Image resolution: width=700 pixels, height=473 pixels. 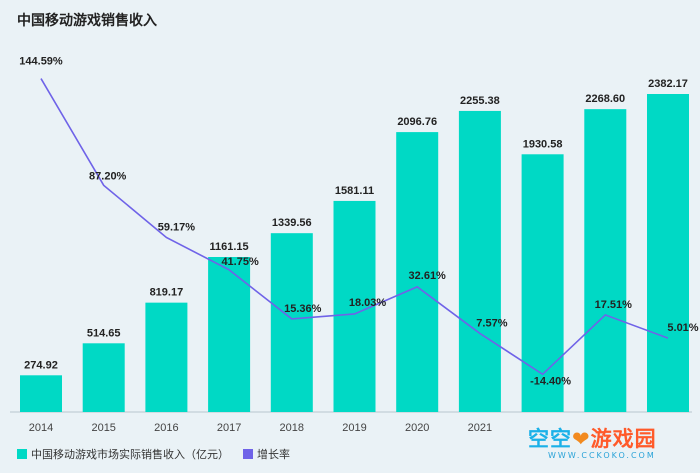 What do you see at coordinates (605, 99) in the screenshot?
I see `bar-label-2023: 2268.60` at bounding box center [605, 99].